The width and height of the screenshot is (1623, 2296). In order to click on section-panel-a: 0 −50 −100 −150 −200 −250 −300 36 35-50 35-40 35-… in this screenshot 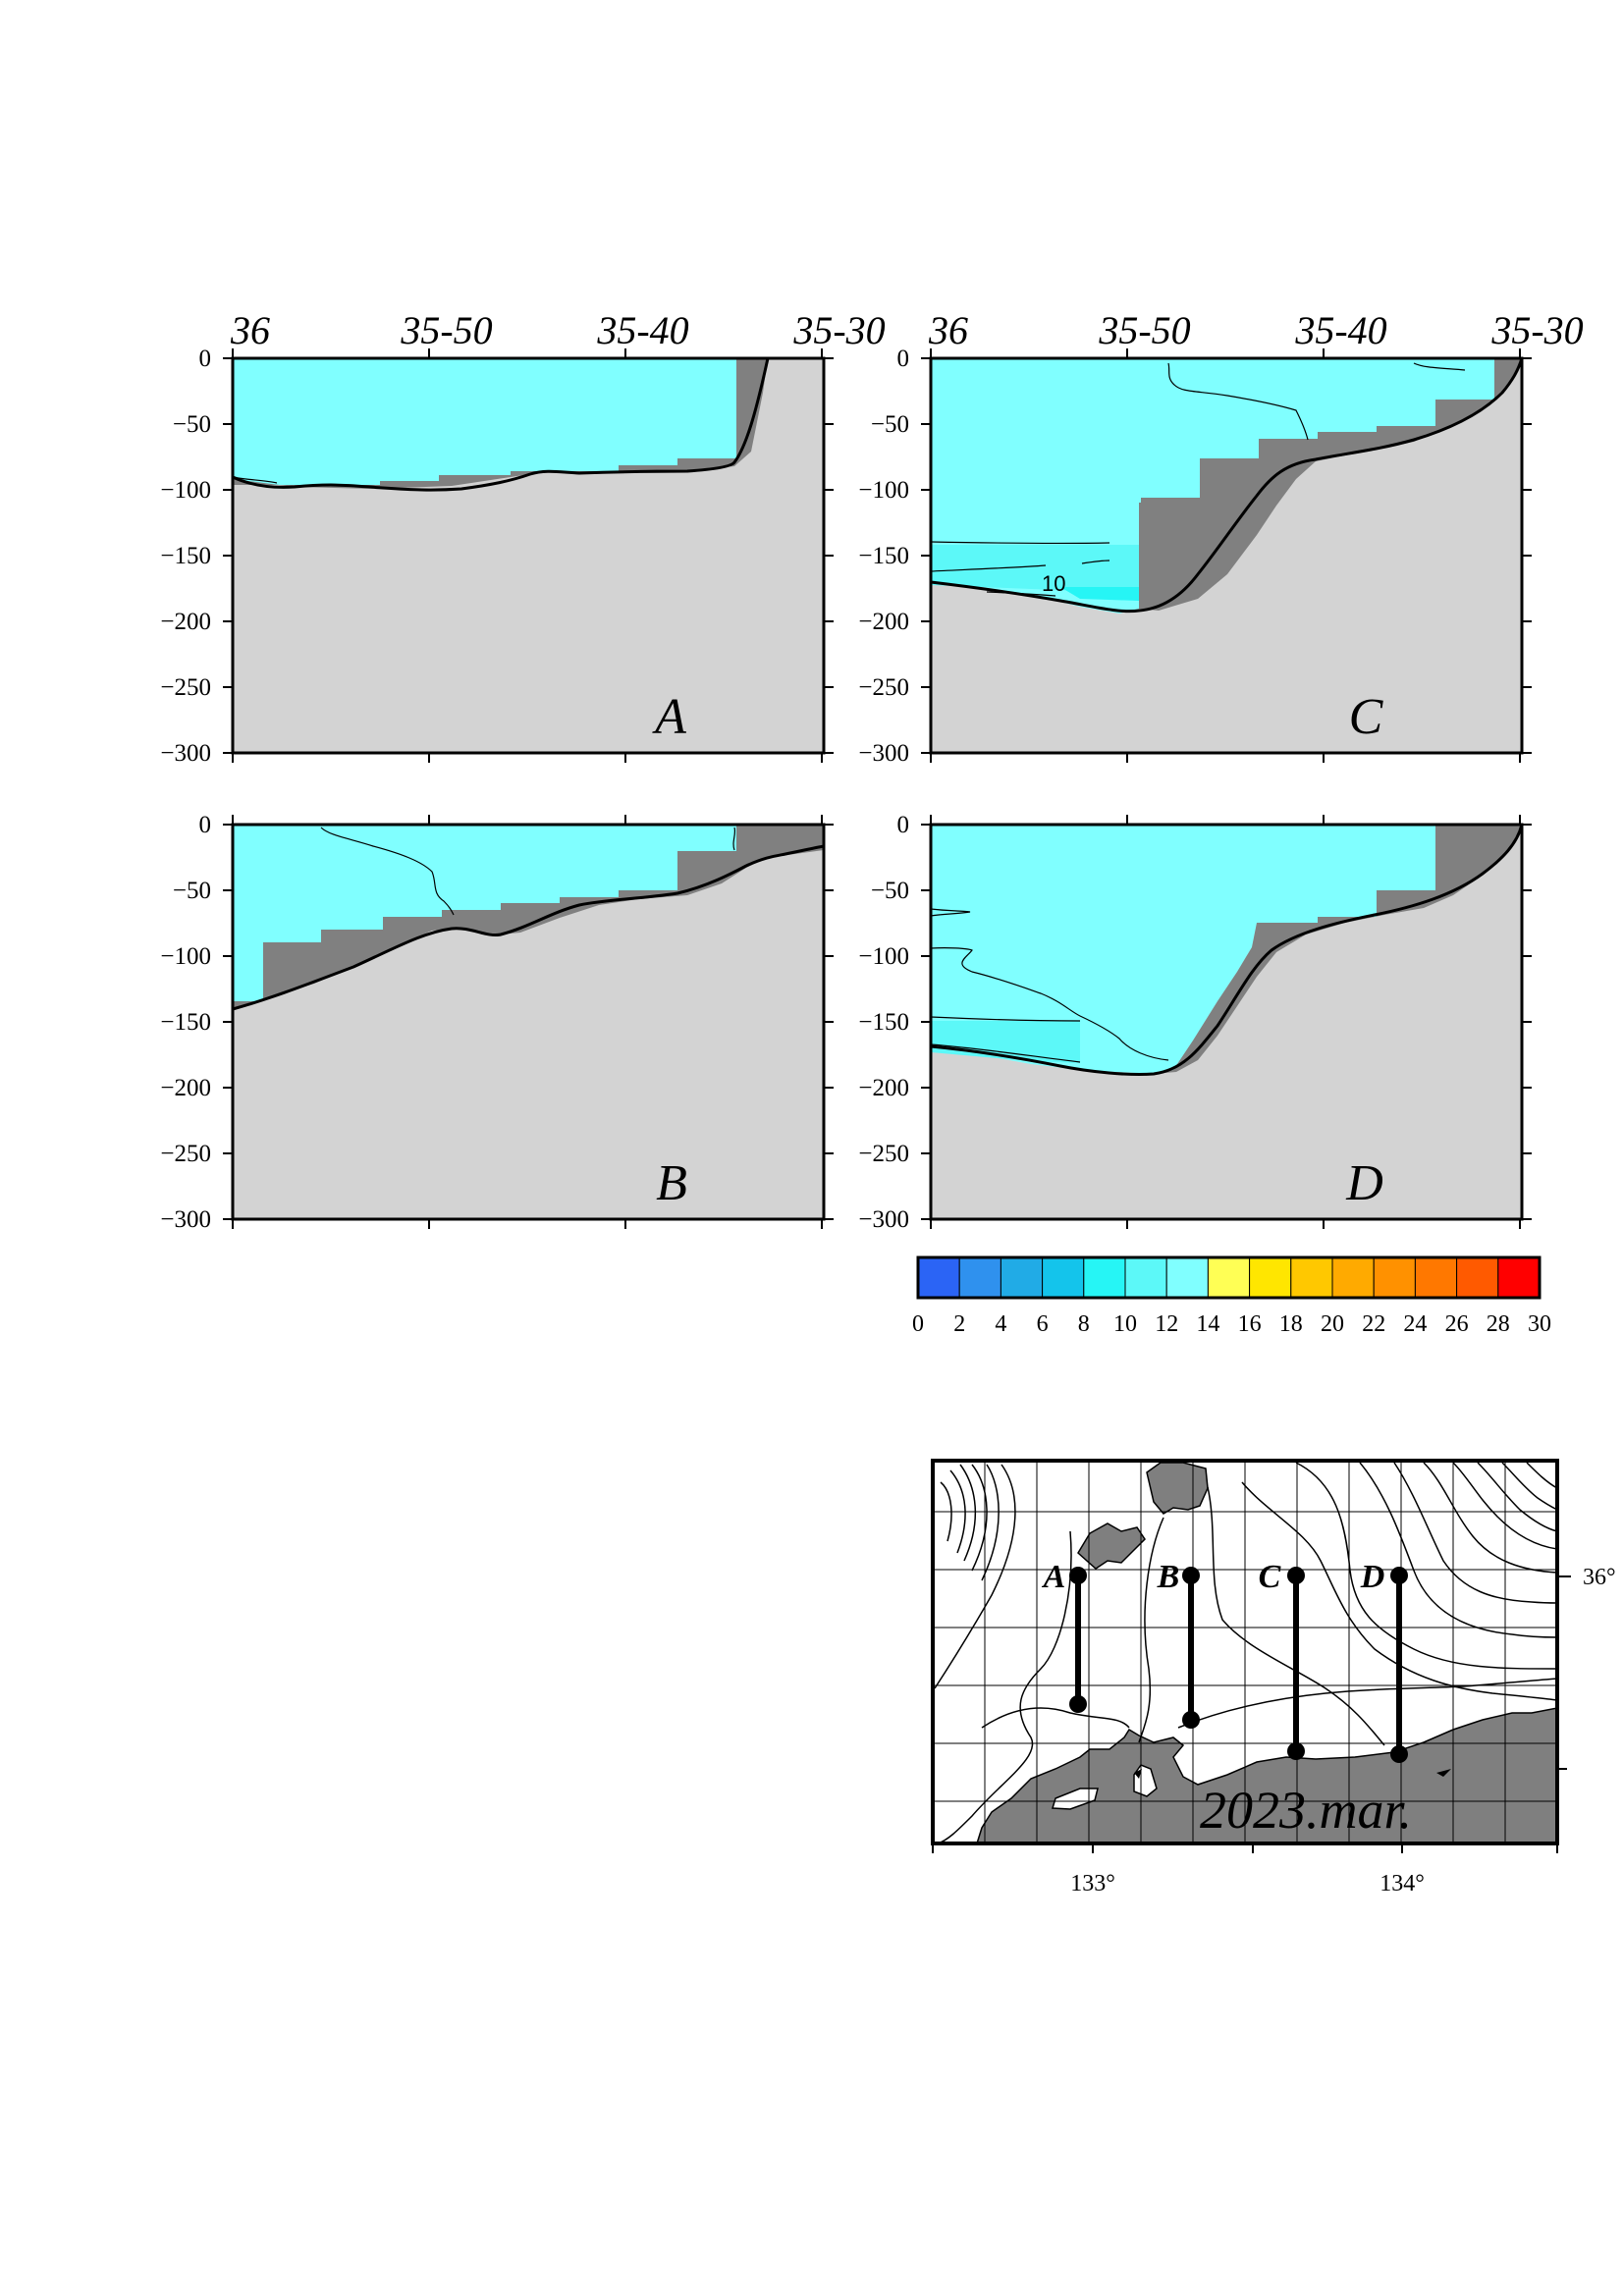, I will do `click(523, 537)`.